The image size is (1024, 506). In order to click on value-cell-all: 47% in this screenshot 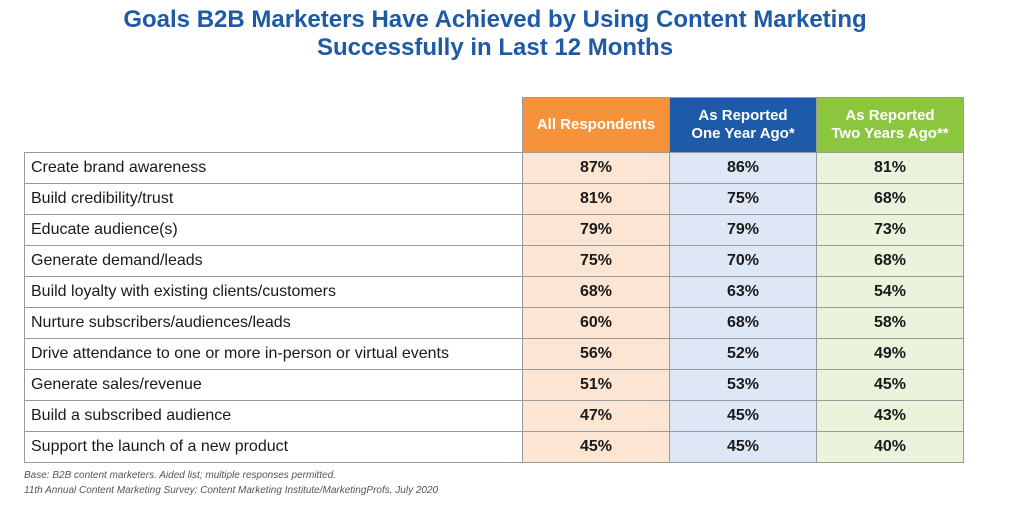, I will do `click(596, 416)`.